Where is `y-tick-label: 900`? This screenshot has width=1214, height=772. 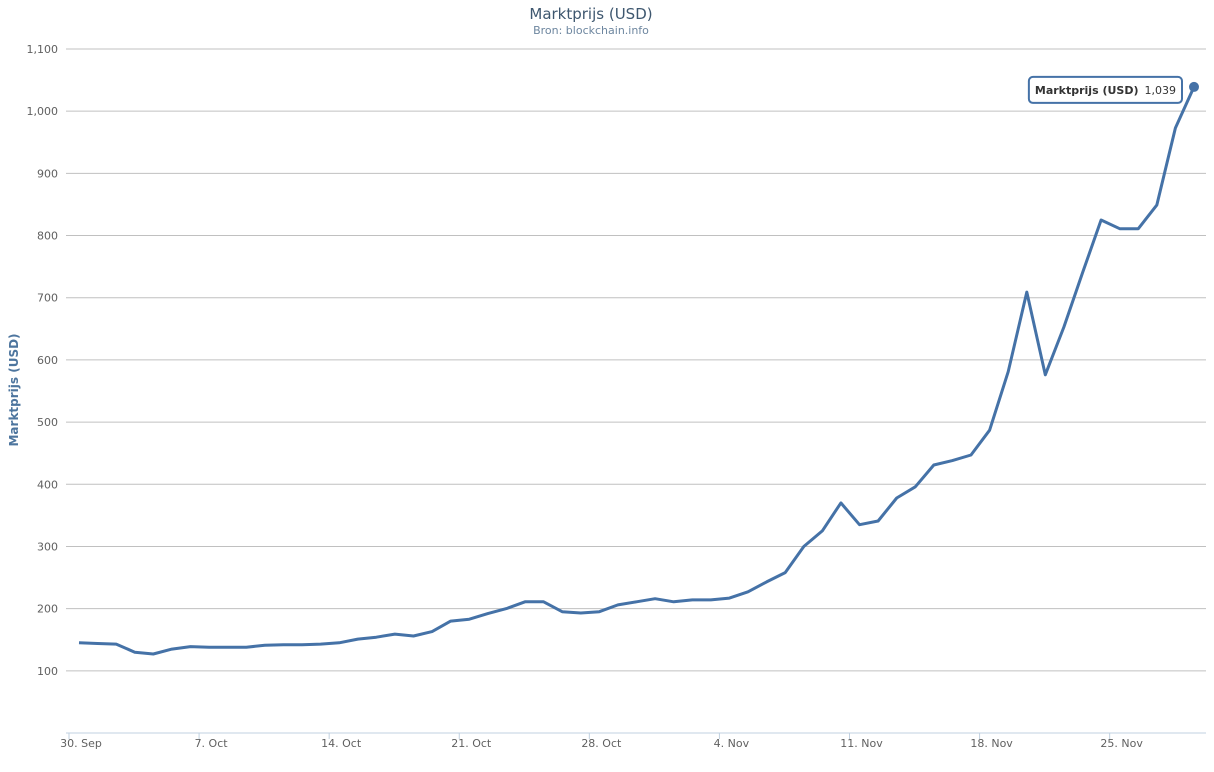
y-tick-label: 900 is located at coordinates (47, 173).